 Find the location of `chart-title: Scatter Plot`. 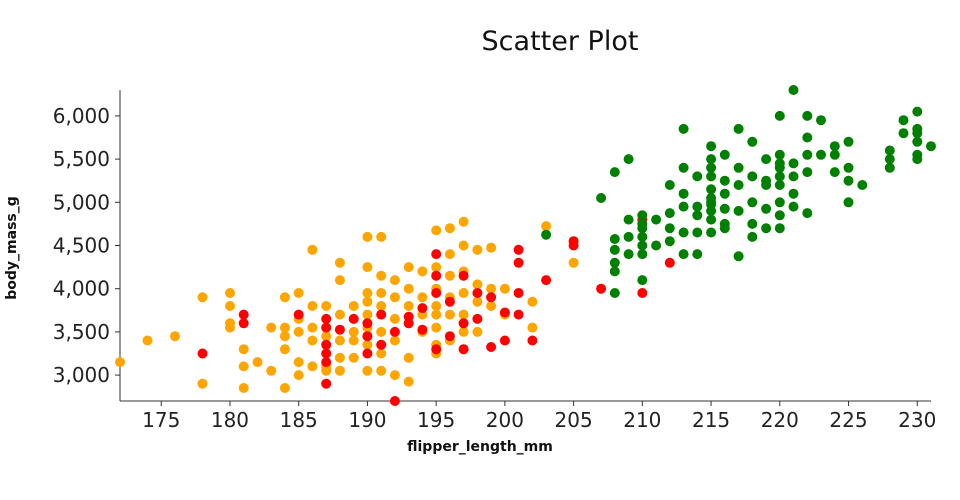

chart-title: Scatter Plot is located at coordinates (560, 41).